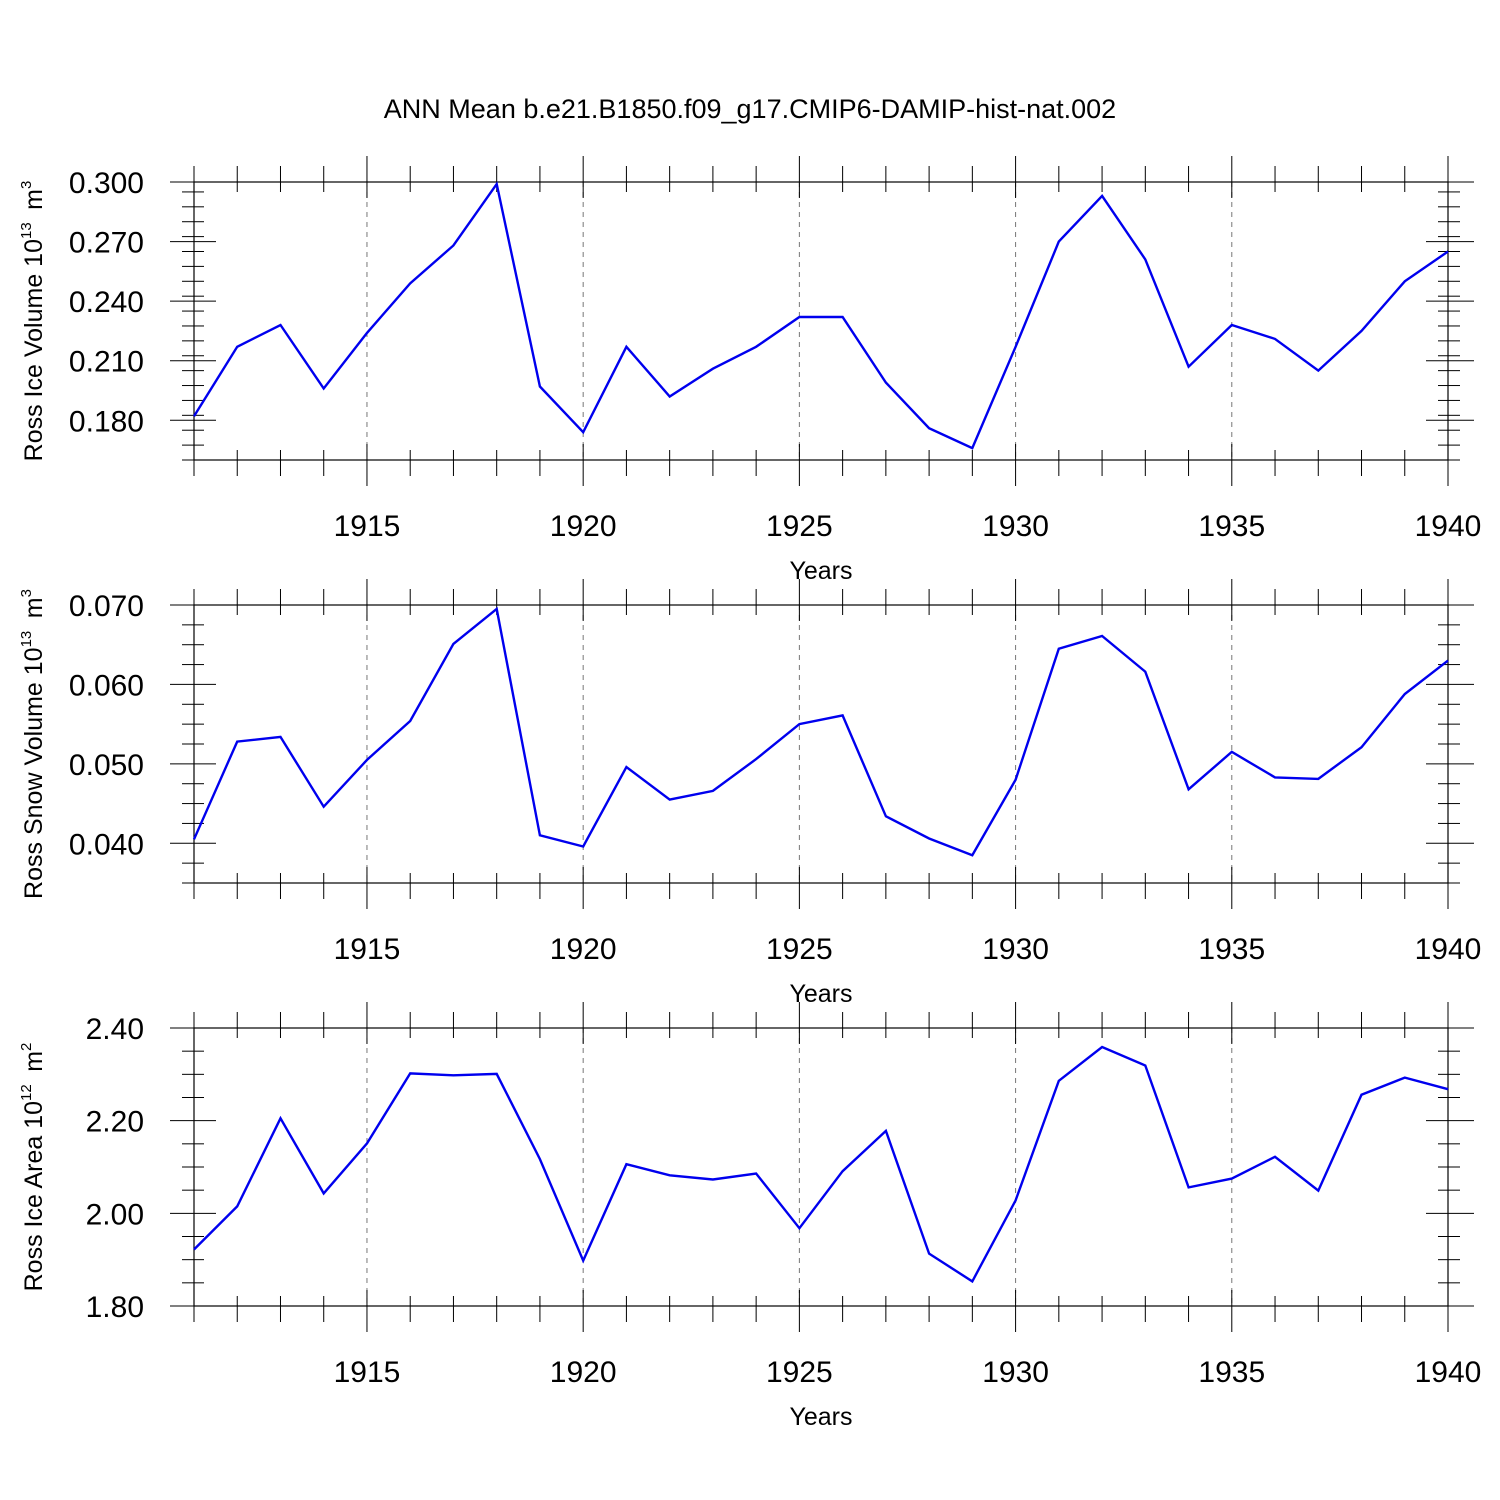 The width and height of the screenshot is (1500, 1500). What do you see at coordinates (106, 183) in the screenshot?
I see `y-tick-label: 0.300` at bounding box center [106, 183].